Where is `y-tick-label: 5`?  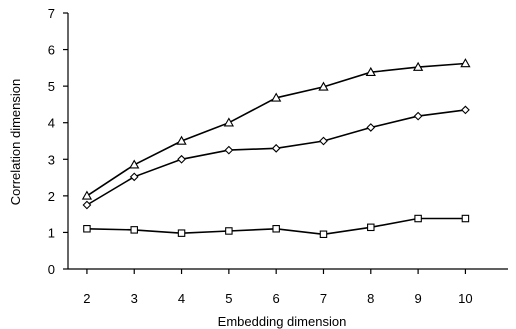
y-tick-label: 5 is located at coordinates (51, 86).